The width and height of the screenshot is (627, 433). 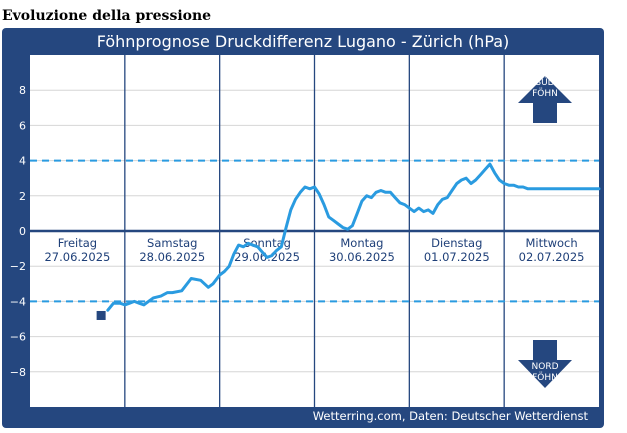 I want to click on day-name-label: Freitag, so click(x=77, y=243).